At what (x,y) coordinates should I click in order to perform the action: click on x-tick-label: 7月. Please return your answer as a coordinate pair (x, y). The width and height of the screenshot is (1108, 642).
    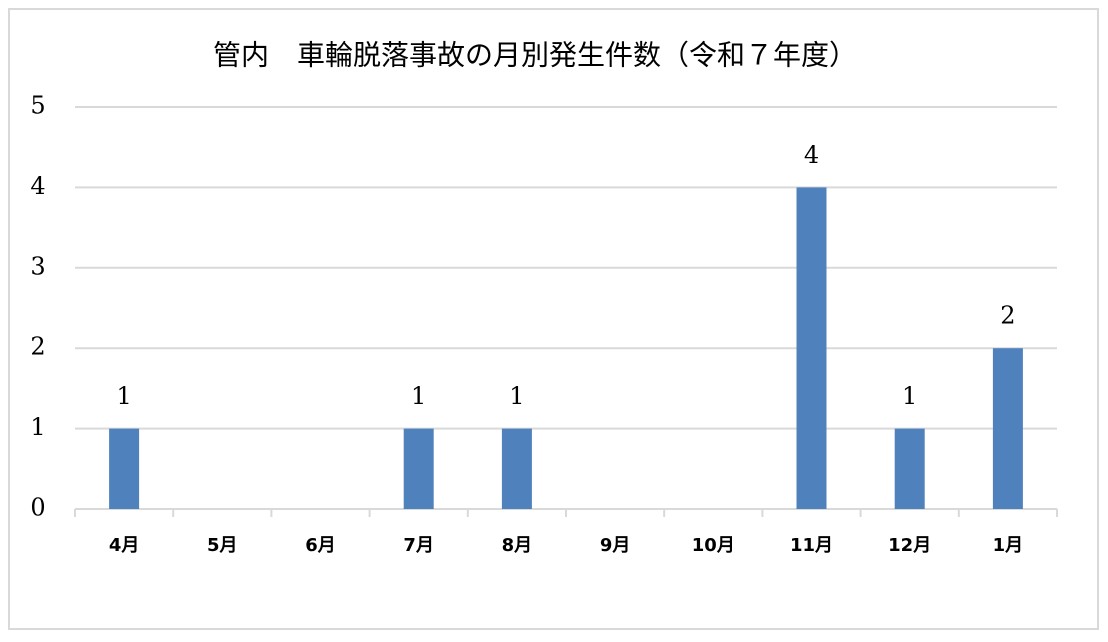
    Looking at the image, I should click on (418, 545).